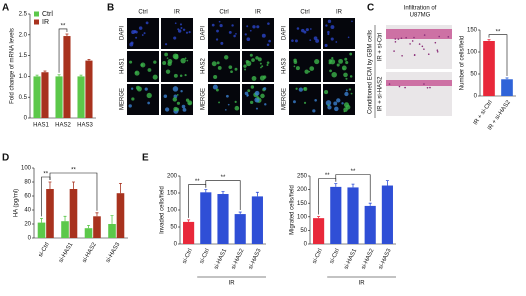 Image resolution: width=526 pixels, height=296 pixels. I want to click on x-tick-label: si-HAS2, so click(238, 258).